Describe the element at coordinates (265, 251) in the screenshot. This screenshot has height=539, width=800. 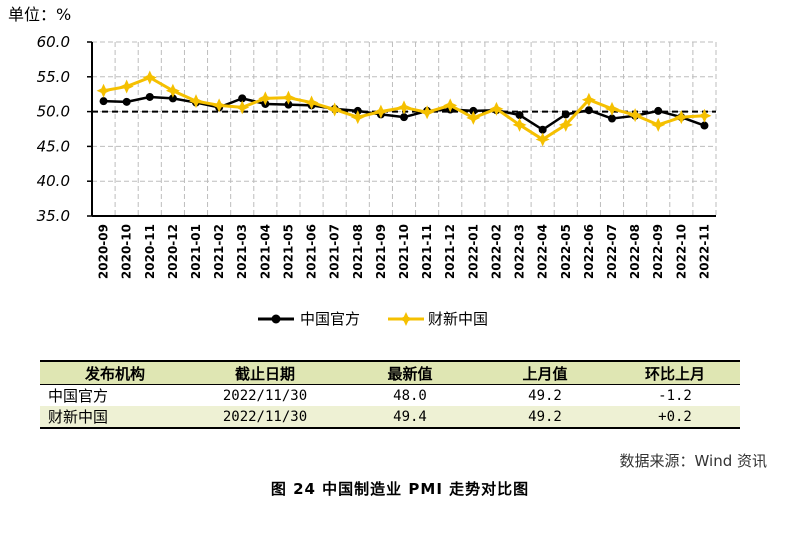
I see `x-tick-label: 2021-04` at that location.